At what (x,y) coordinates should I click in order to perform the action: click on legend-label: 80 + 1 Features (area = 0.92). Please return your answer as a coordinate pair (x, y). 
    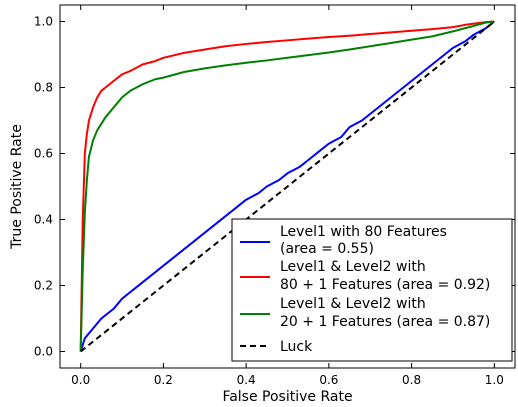
    Looking at the image, I should click on (385, 285).